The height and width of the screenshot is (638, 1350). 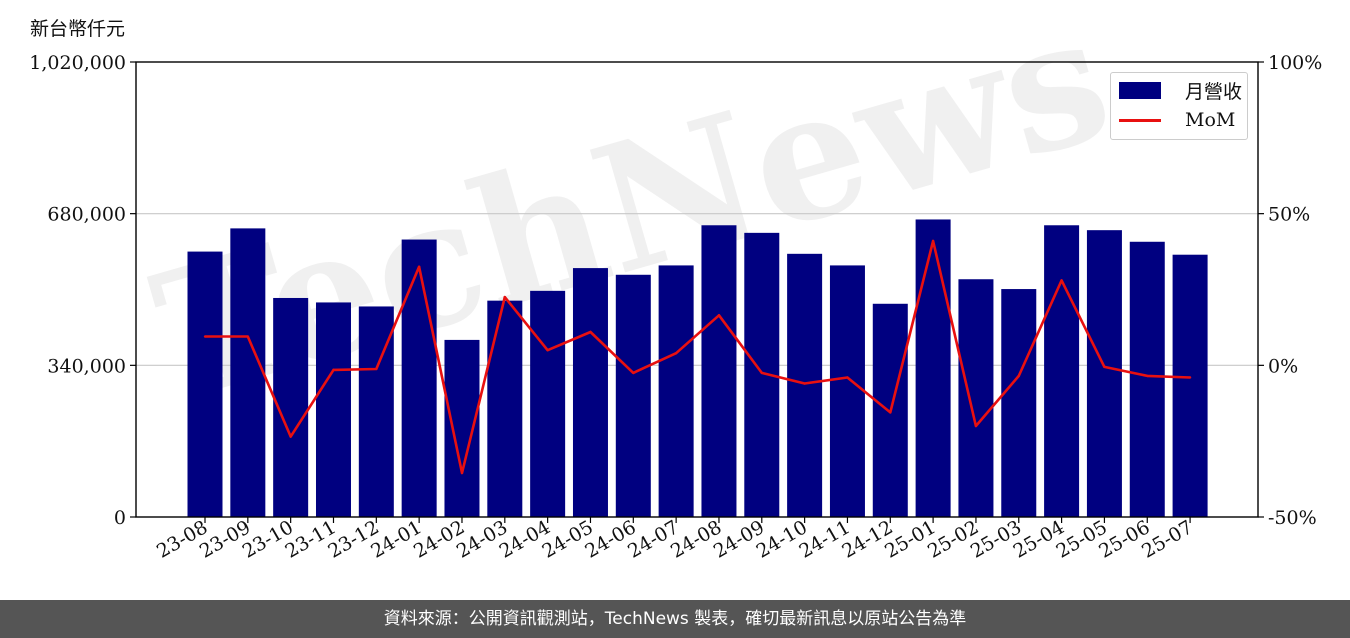 What do you see at coordinates (1214, 91) in the screenshot?
I see `legend-label-revenue: 月營收` at bounding box center [1214, 91].